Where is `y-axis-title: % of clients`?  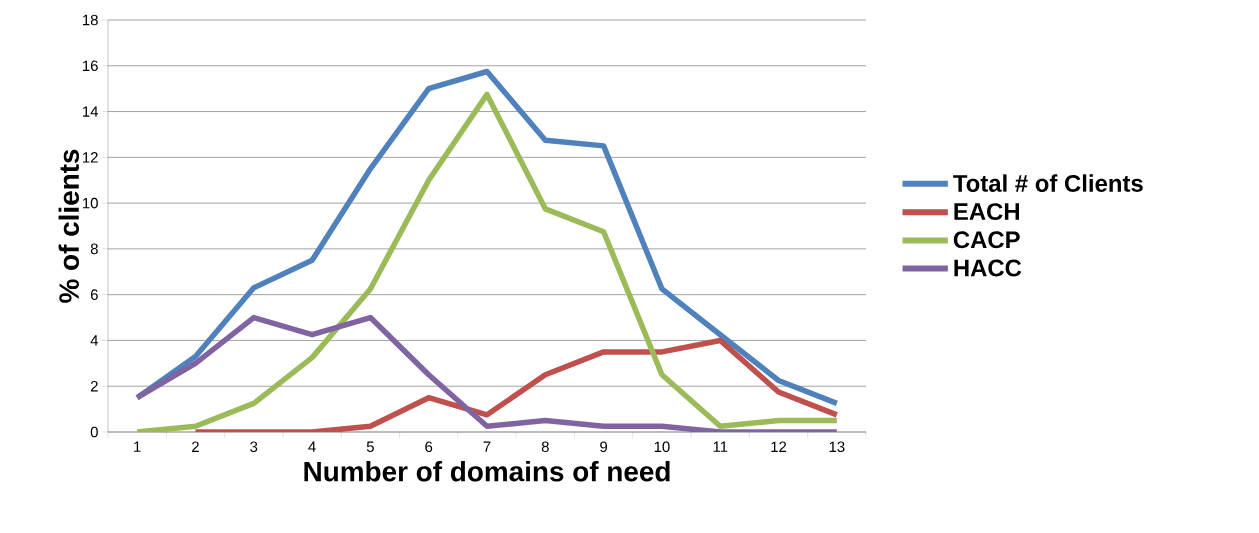 y-axis-title: % of clients is located at coordinates (69, 226).